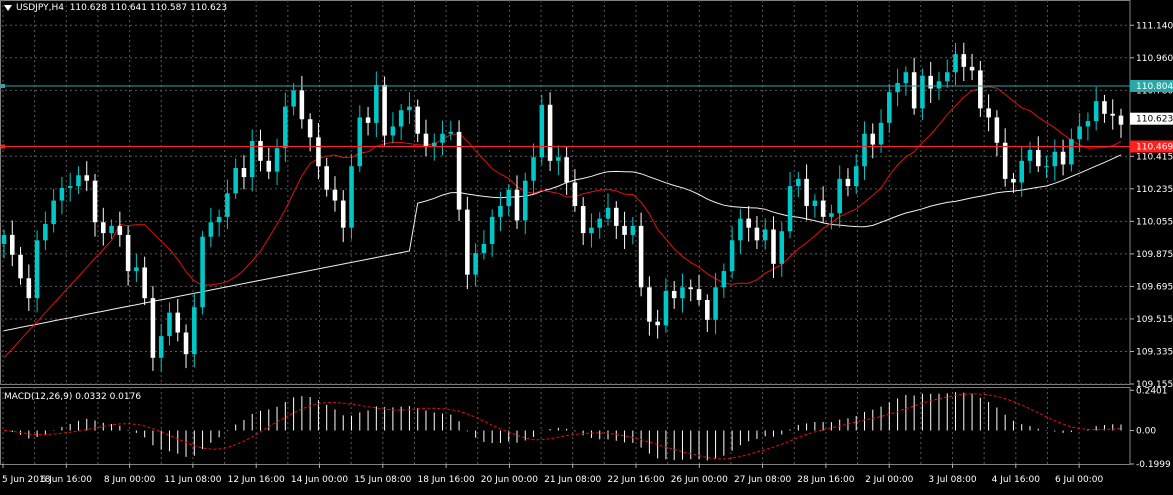 The height and width of the screenshot is (495, 1173). Describe the element at coordinates (148, 8) in the screenshot. I see `ohlc-values: 110.628 110.641 110.587 110.623` at that location.